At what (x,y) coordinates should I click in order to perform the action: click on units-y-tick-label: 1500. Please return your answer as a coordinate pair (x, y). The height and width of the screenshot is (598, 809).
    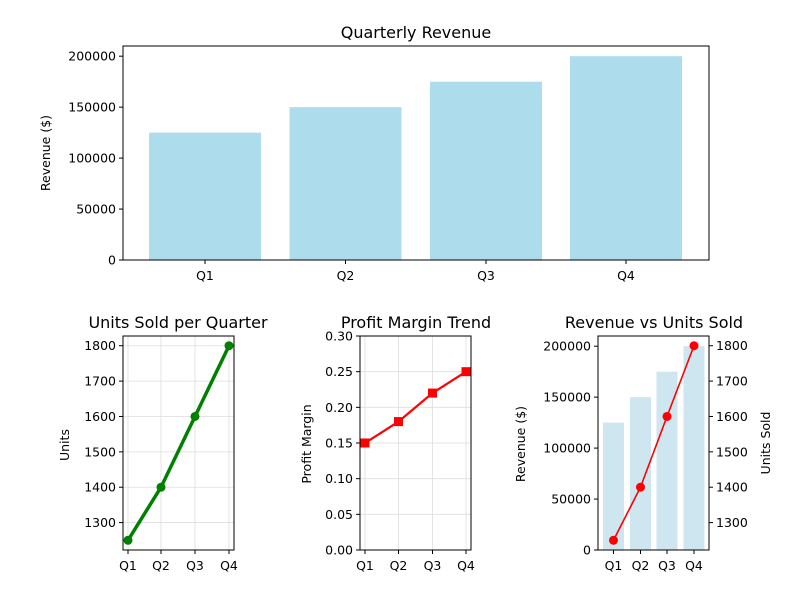
    Looking at the image, I should click on (100, 451).